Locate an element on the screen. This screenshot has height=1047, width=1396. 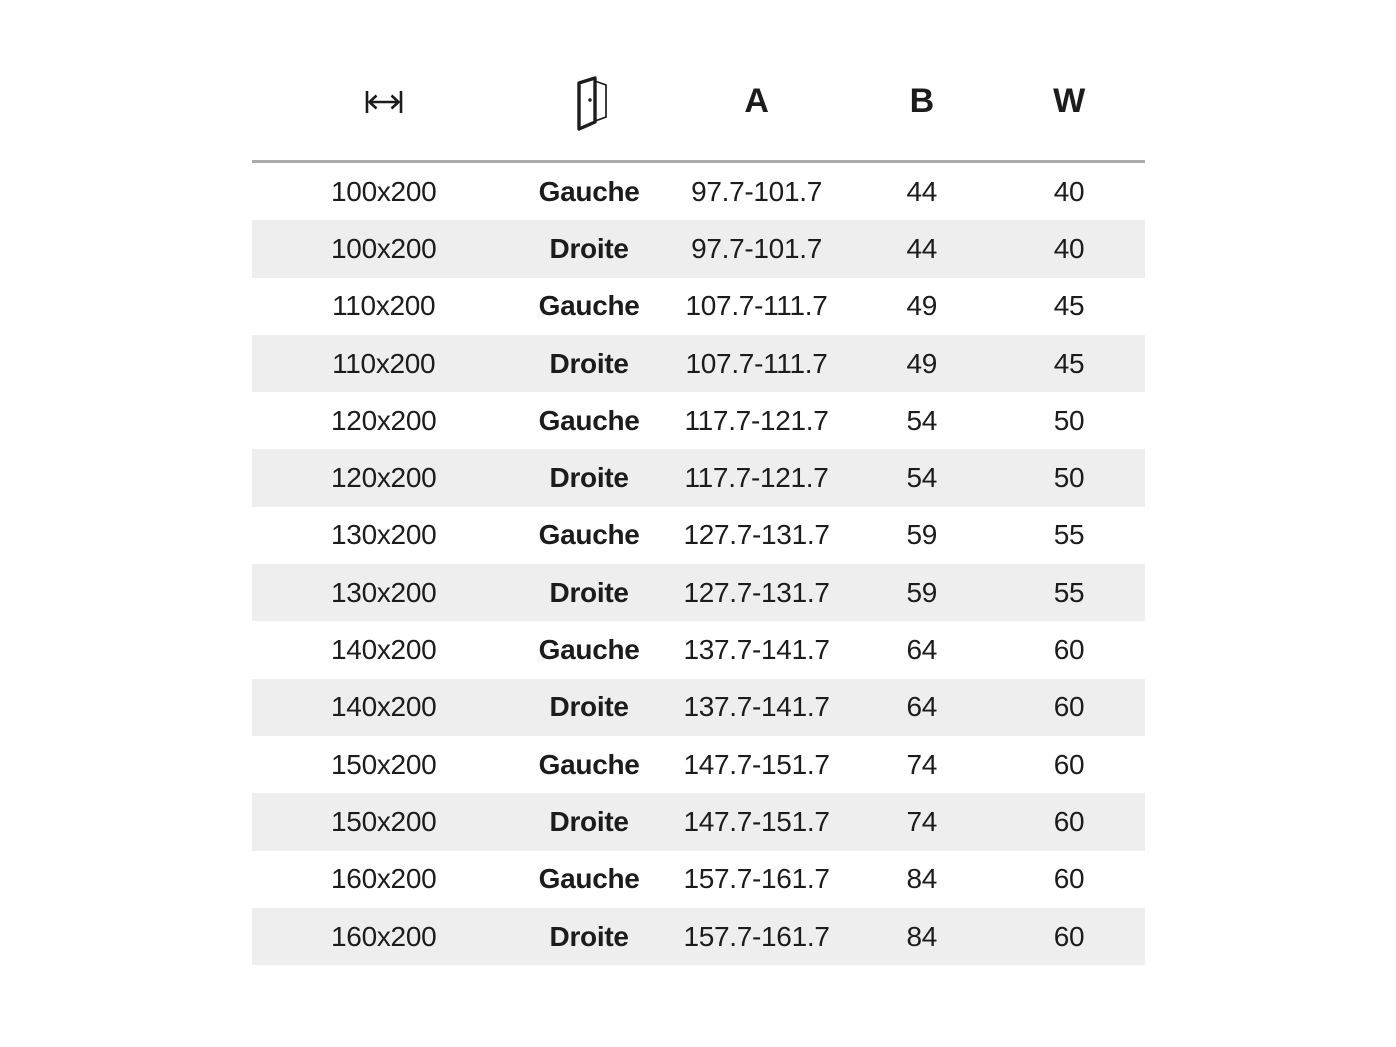
header-separator is located at coordinates (698, 161).